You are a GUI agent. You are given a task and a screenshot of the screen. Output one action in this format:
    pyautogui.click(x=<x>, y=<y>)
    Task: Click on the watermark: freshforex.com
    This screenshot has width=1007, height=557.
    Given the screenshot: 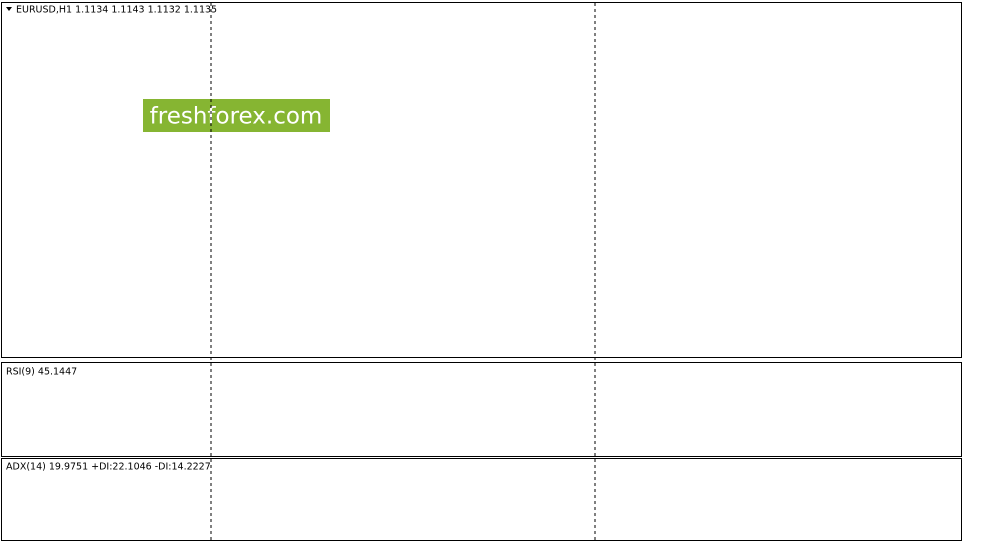 What is the action you would take?
    pyautogui.click(x=236, y=117)
    